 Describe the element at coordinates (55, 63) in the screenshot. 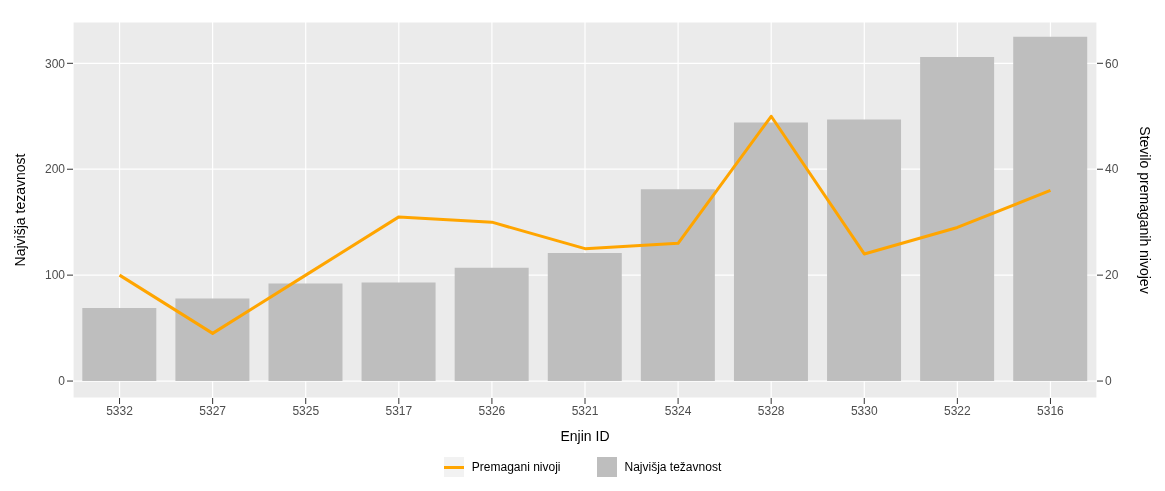

I see `y-tick-label: 300` at that location.